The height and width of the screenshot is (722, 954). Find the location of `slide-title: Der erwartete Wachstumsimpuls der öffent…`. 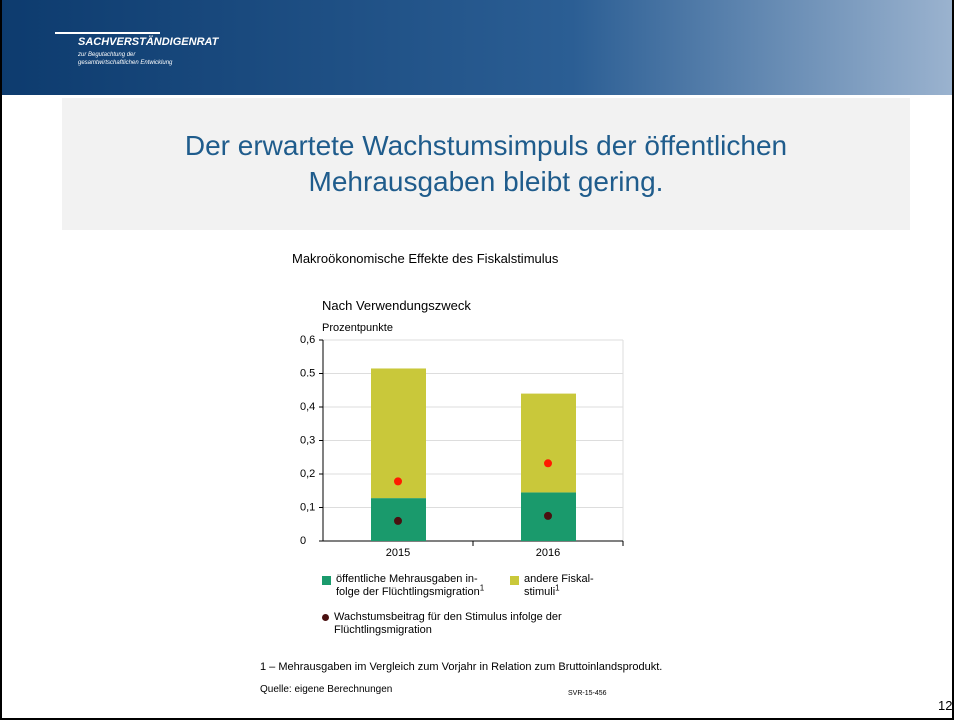

slide-title: Der erwartete Wachstumsimpuls der öffent… is located at coordinates (486, 145).